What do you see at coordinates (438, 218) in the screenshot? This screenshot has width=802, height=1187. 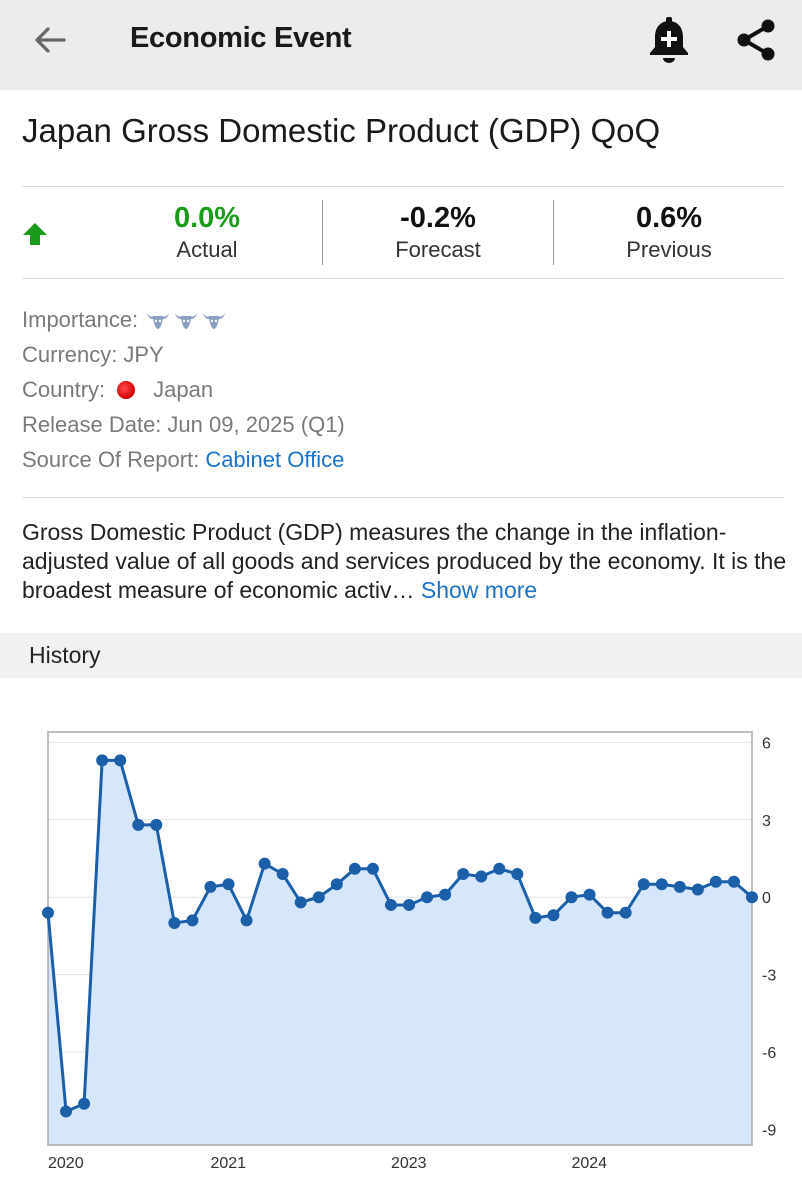 I see `forecast-value: -0.2%` at bounding box center [438, 218].